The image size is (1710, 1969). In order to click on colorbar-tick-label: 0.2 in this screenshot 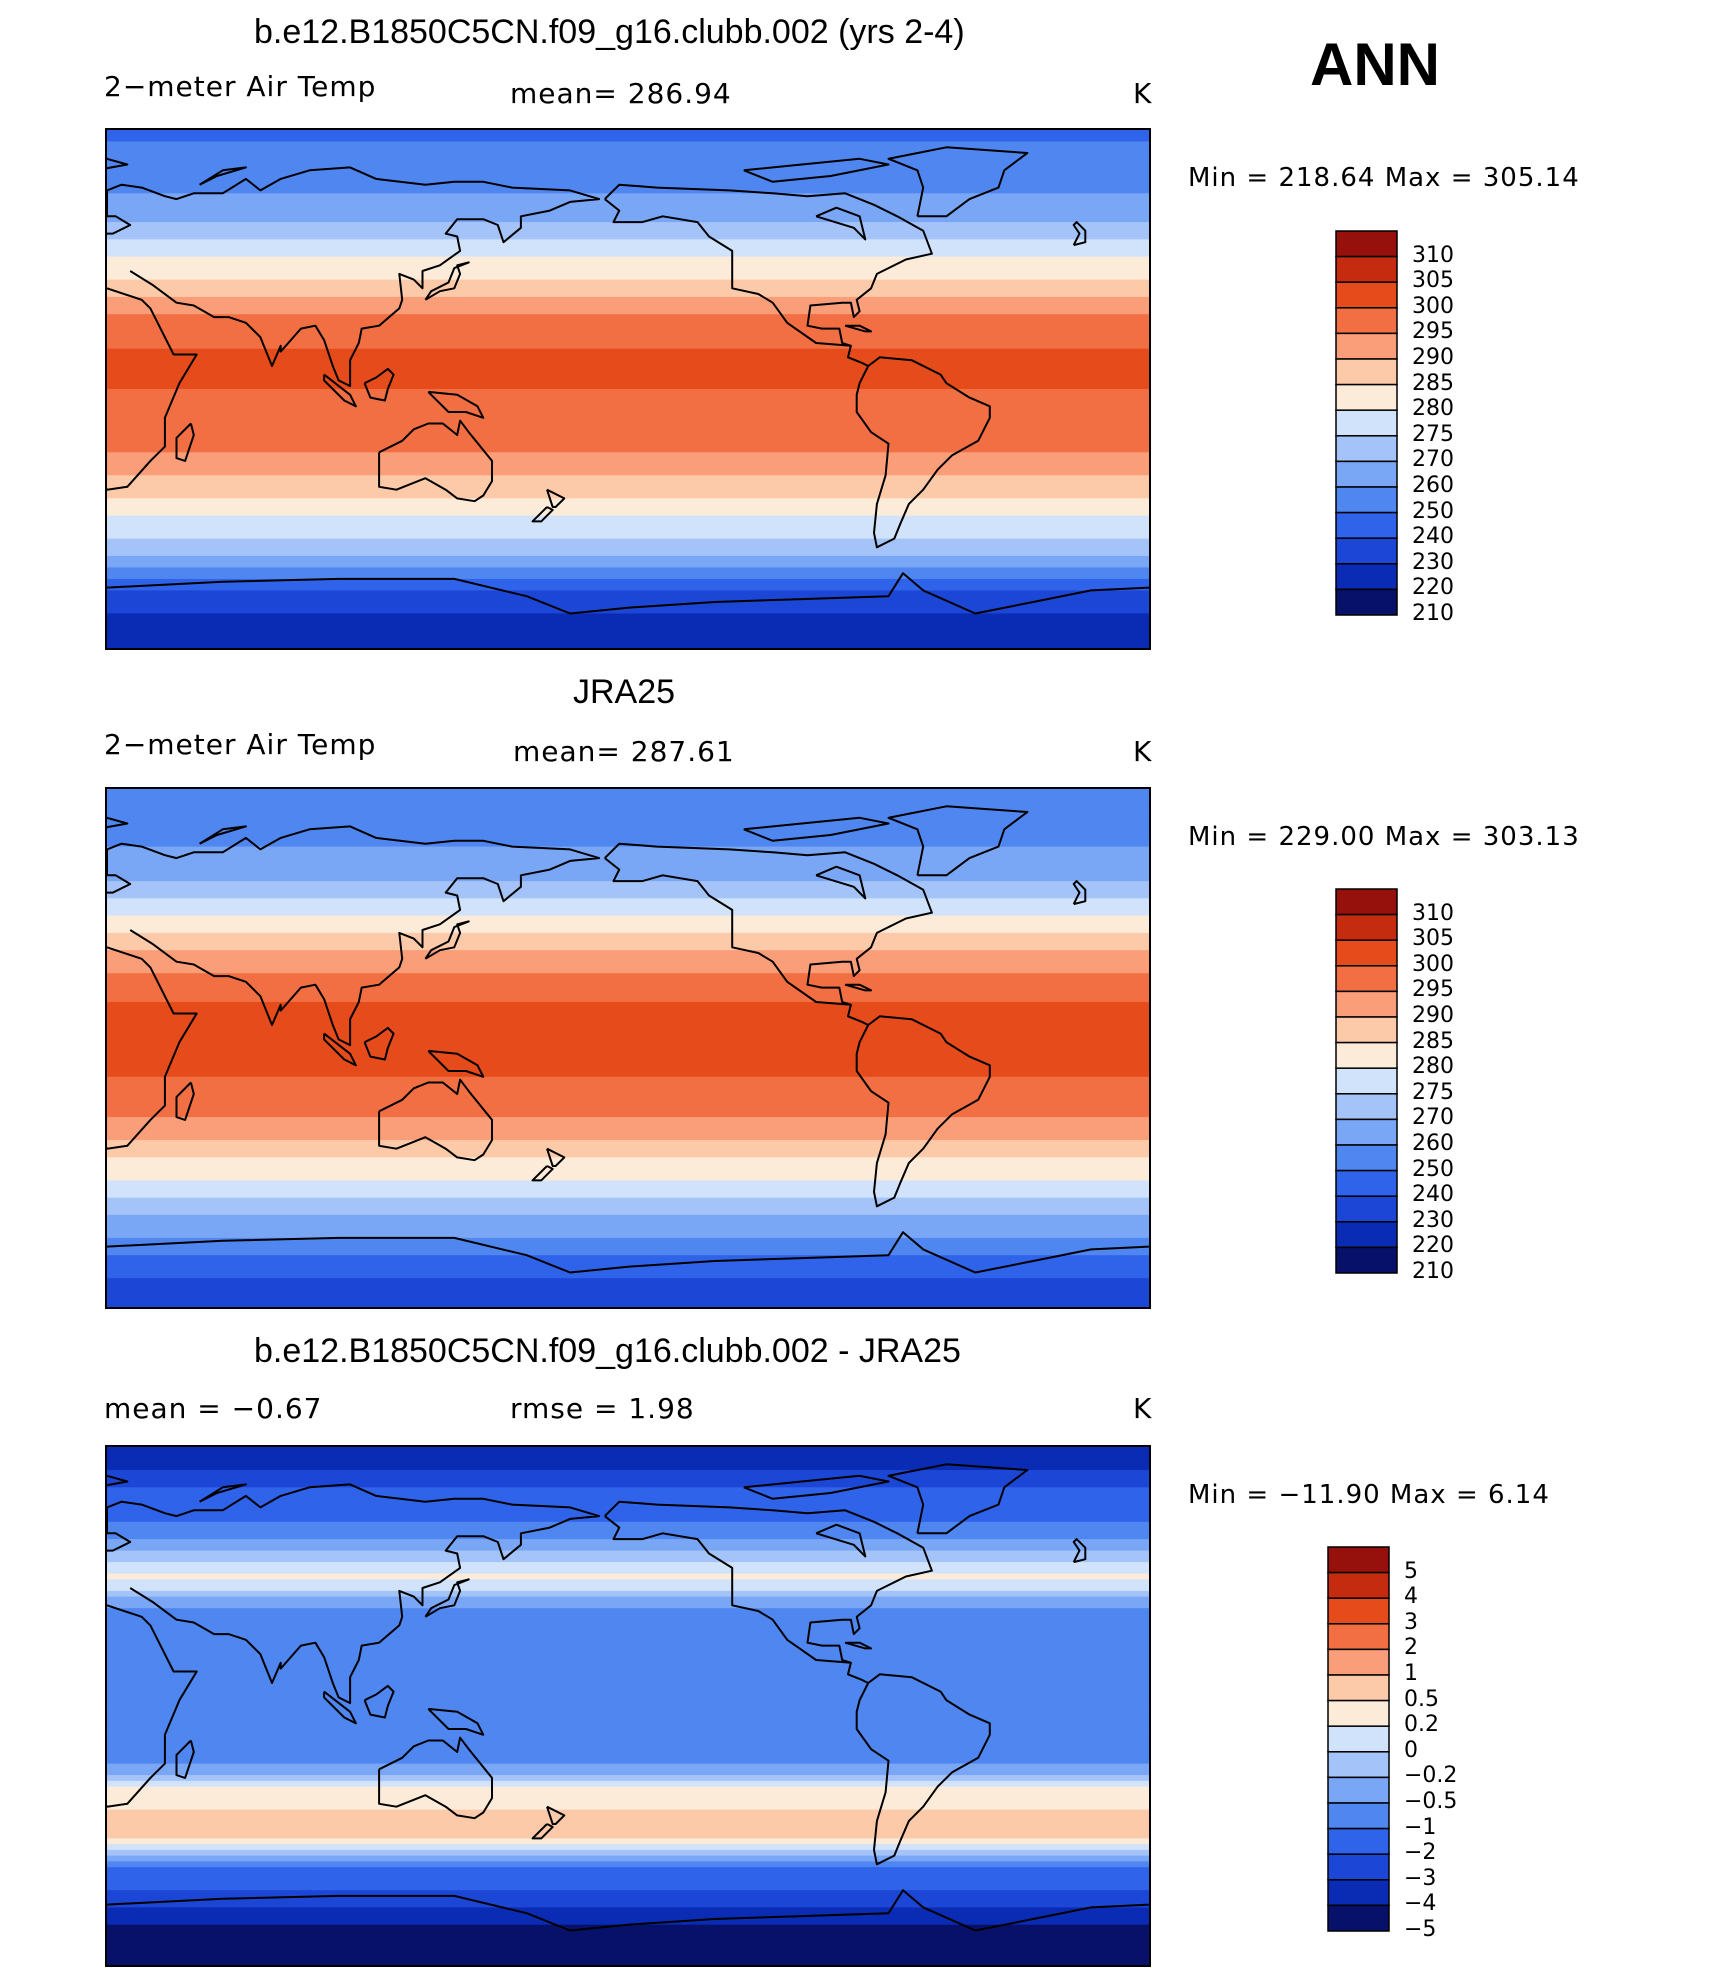, I will do `click(1421, 1725)`.